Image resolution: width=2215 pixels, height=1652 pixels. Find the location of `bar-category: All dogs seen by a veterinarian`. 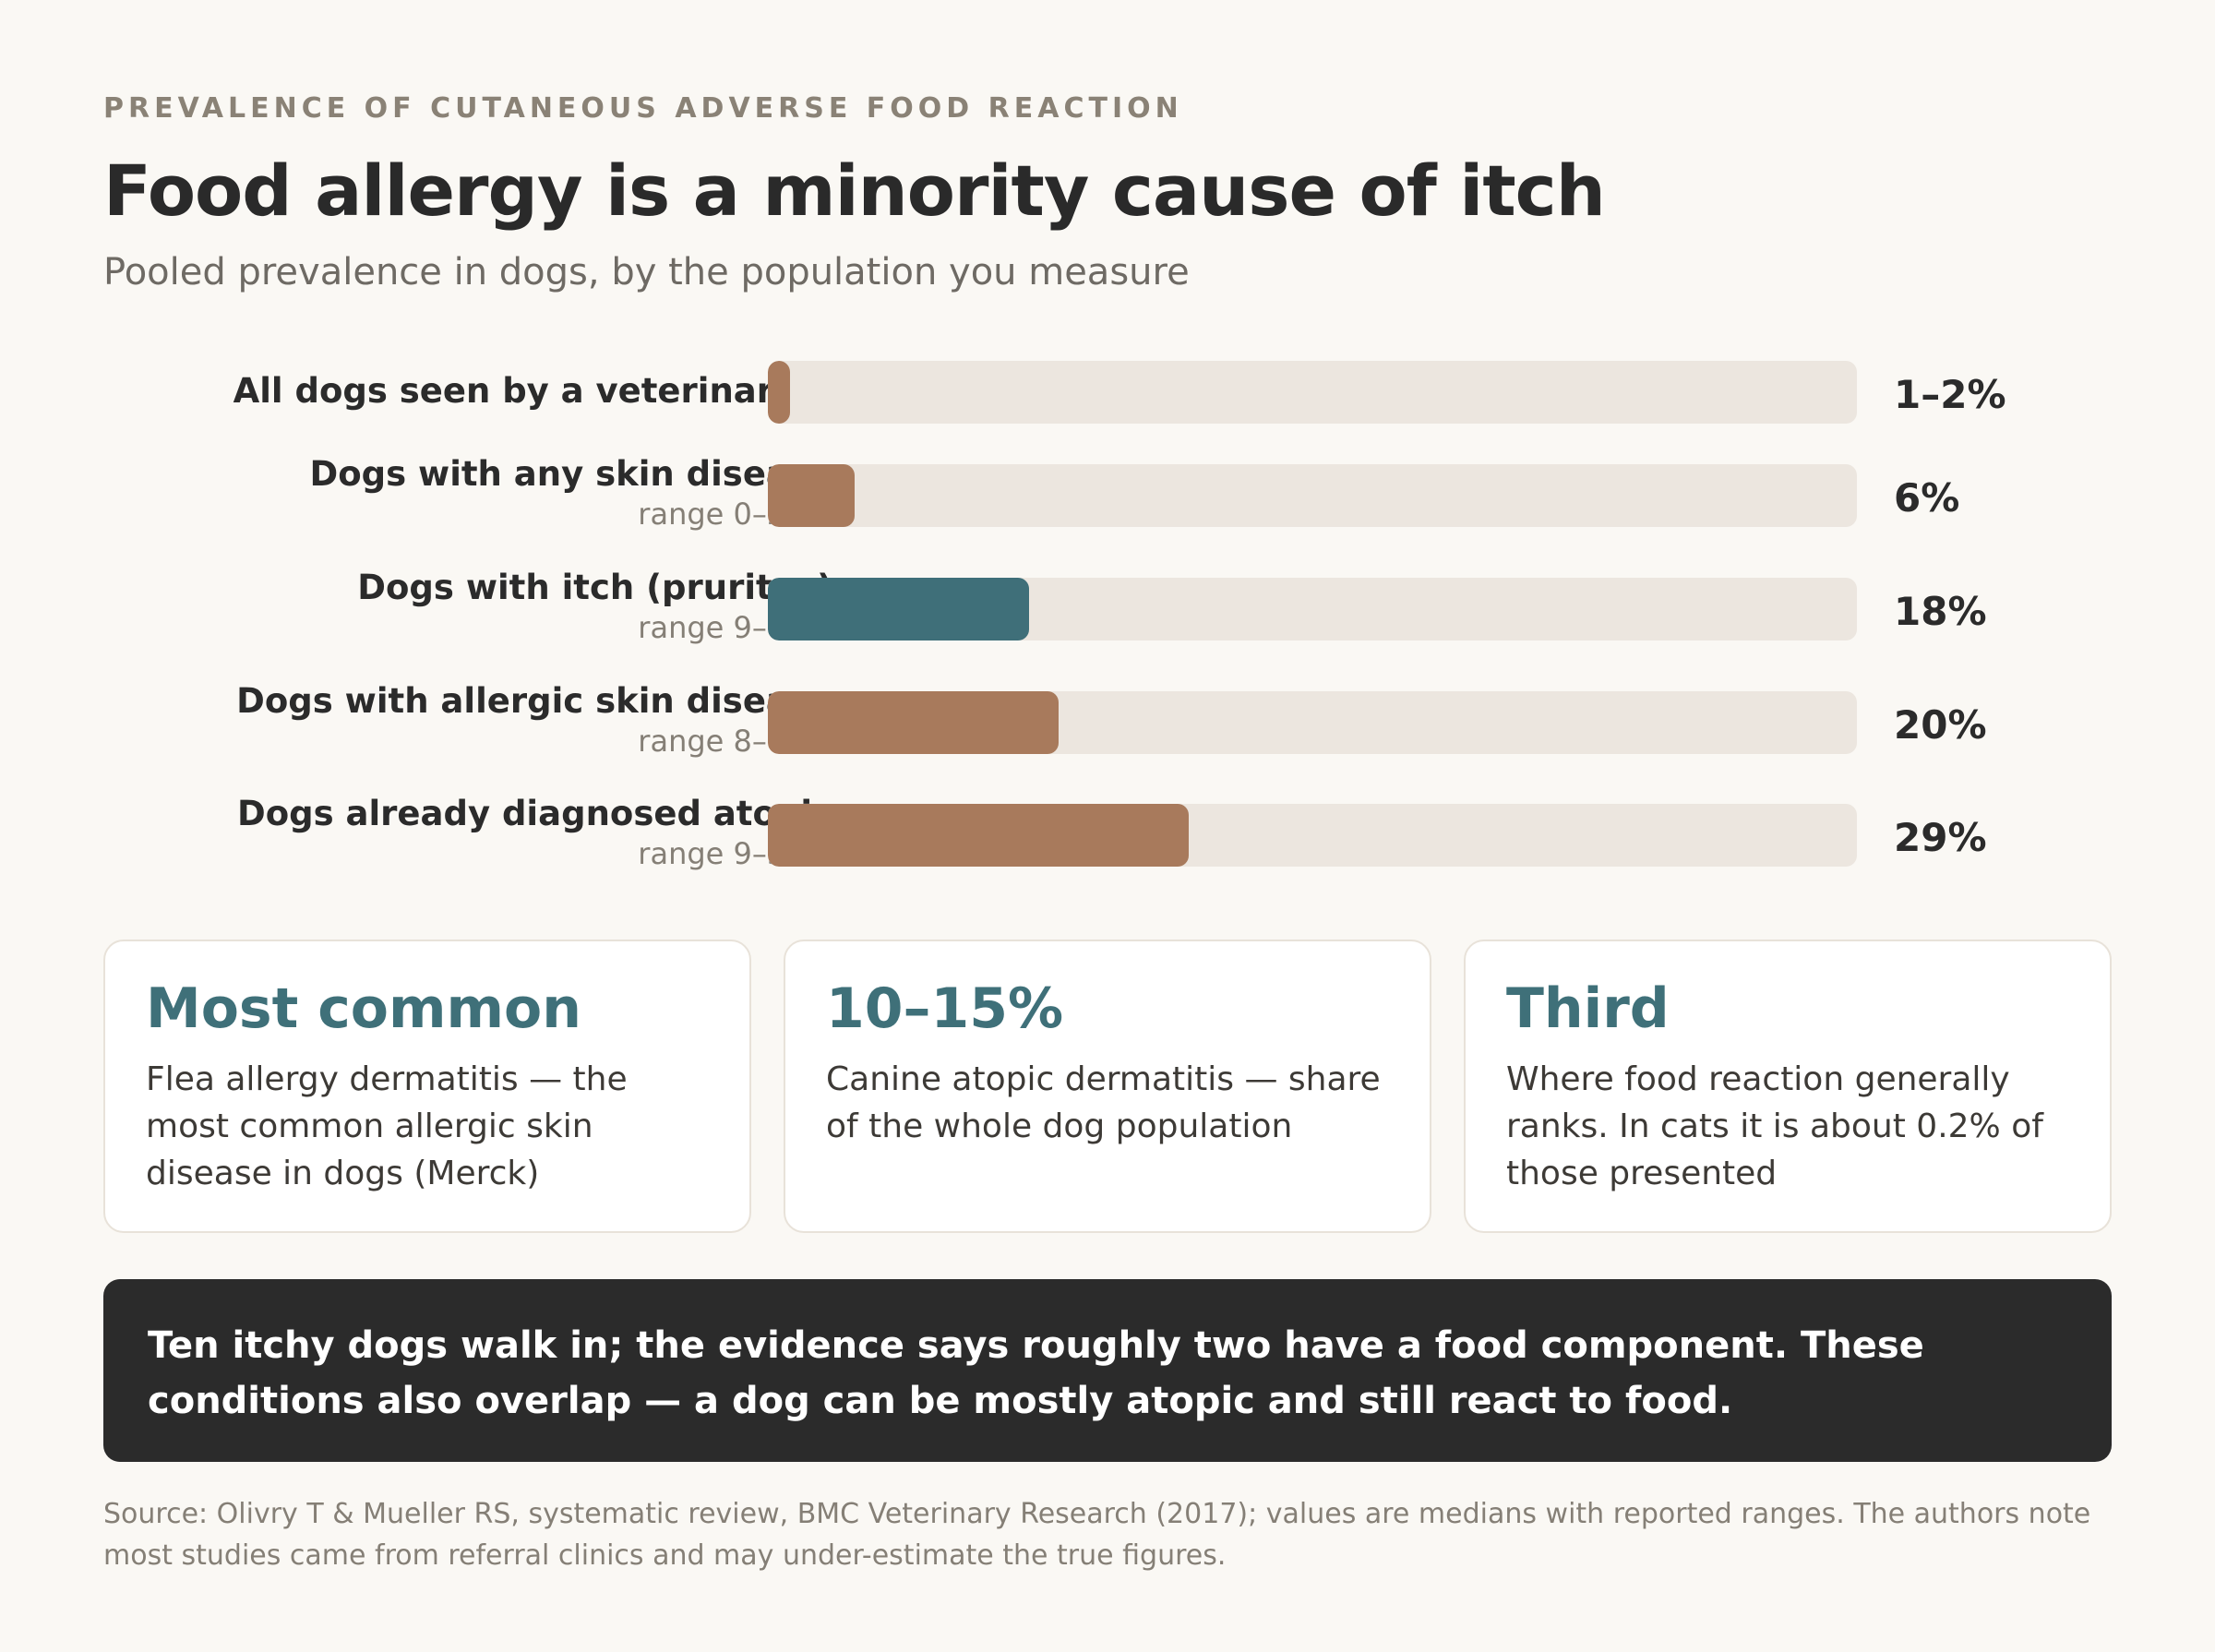

bar-category: All dogs seen by a veterinarian is located at coordinates (532, 391).